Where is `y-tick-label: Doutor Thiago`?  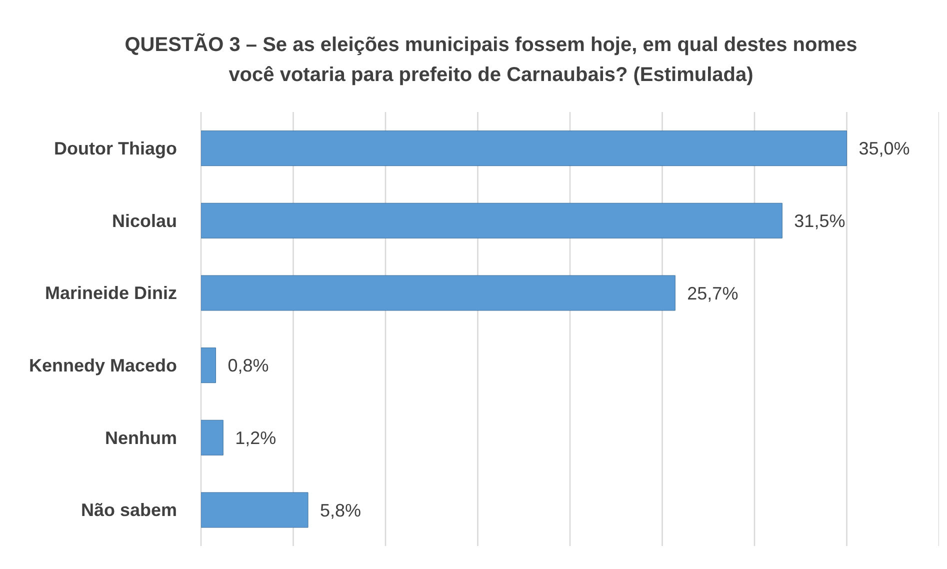
y-tick-label: Doutor Thiago is located at coordinates (115, 148).